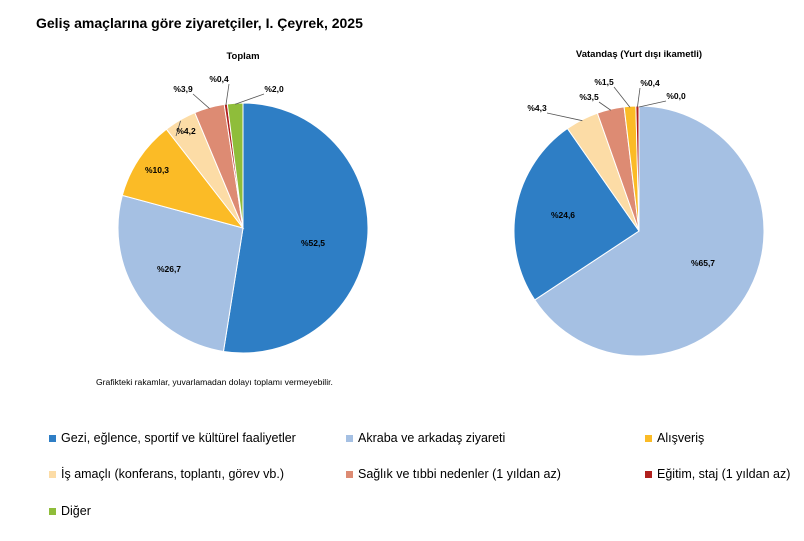 Image resolution: width=804 pixels, height=541 pixels. Describe the element at coordinates (703, 263) in the screenshot. I see `data-label: %65,7` at that location.